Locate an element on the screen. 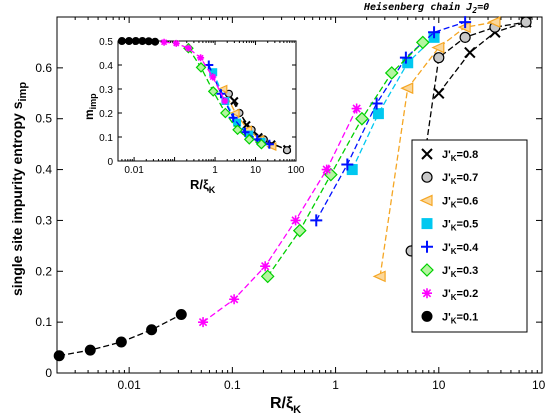  inset-x-axis-label: R/ξK is located at coordinates (203, 186).